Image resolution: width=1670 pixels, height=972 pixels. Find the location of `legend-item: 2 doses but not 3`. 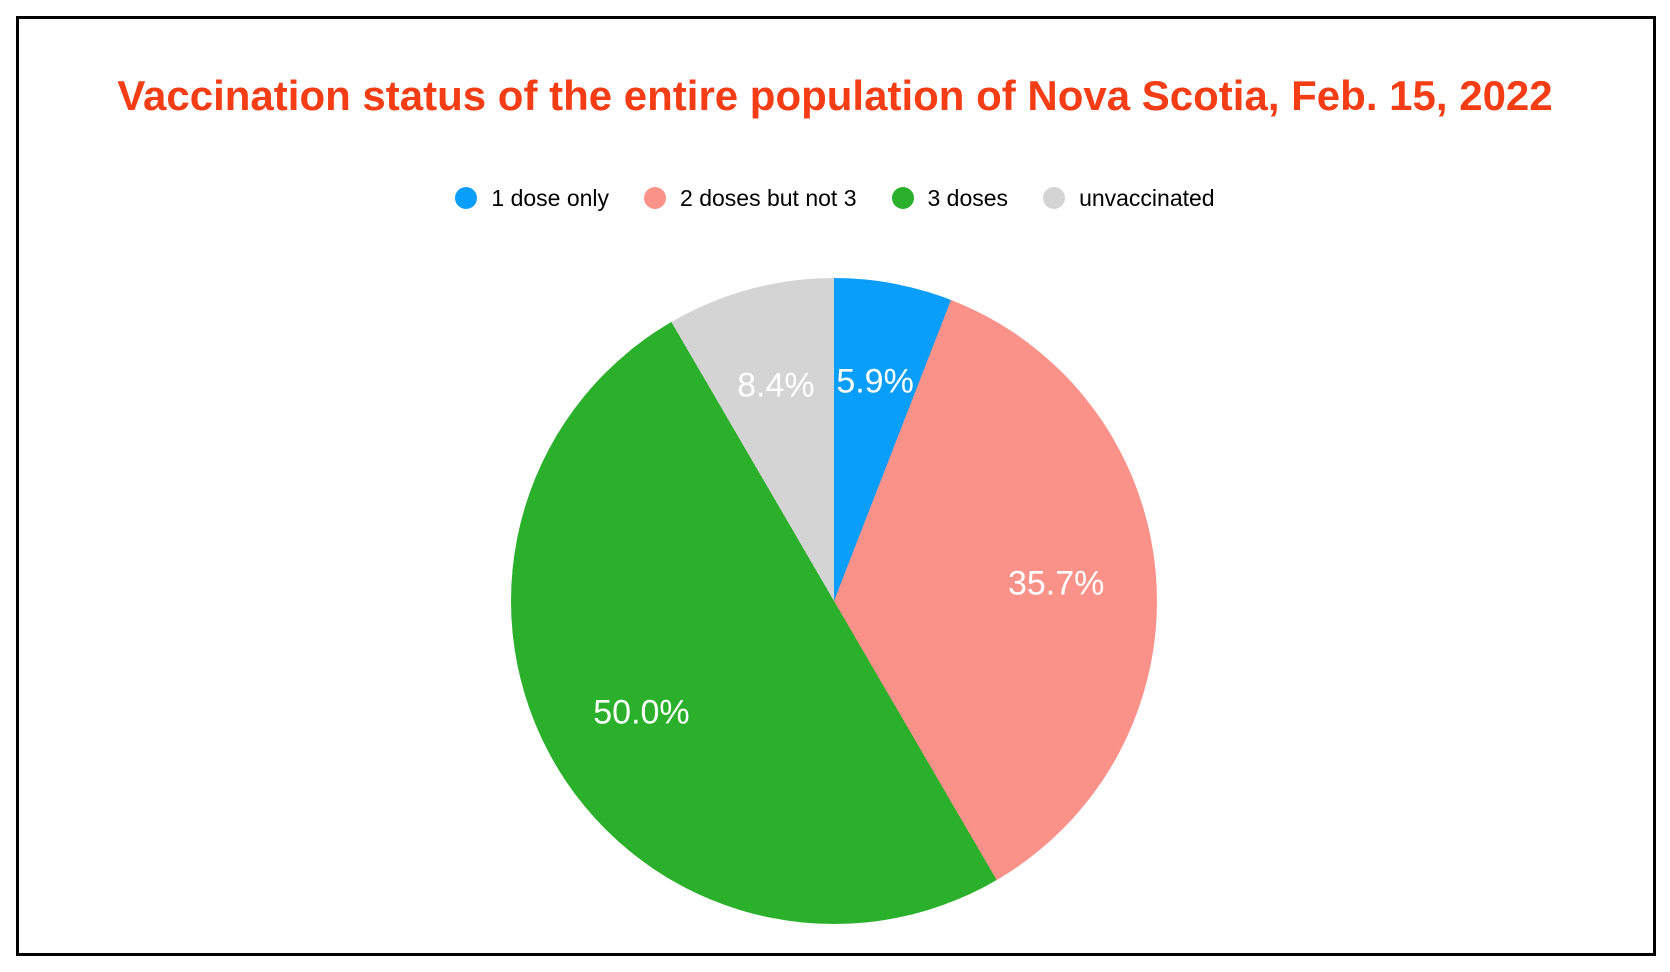

legend-item: 2 doses but not 3 is located at coordinates (750, 198).